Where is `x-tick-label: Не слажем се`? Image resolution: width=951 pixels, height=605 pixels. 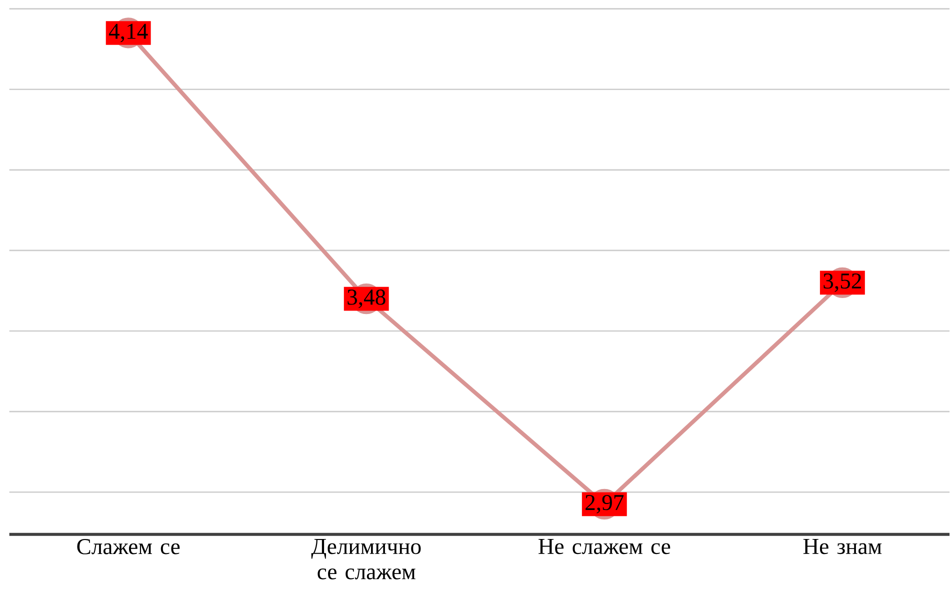
x-tick-label: Не слажем се is located at coordinates (604, 546).